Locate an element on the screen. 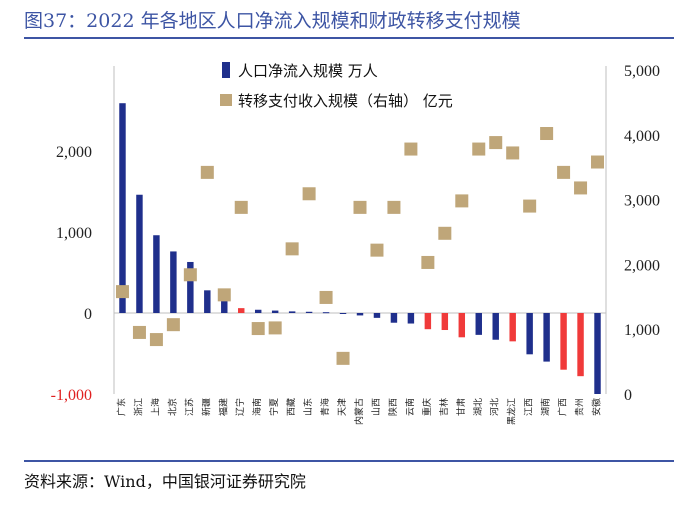 The width and height of the screenshot is (700, 509). marker-北京 is located at coordinates (173, 325).